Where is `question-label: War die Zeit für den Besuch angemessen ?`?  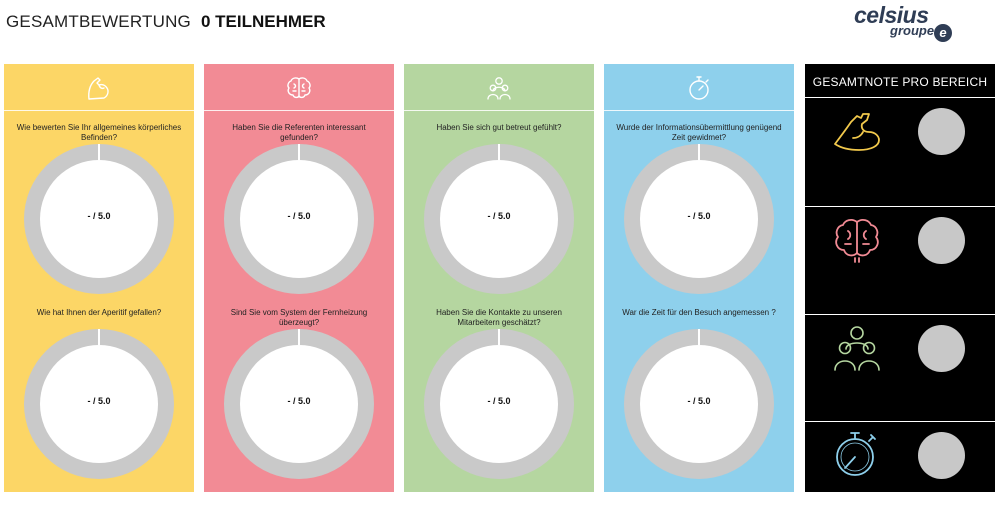
question-label: War die Zeit für den Besuch angemessen ? is located at coordinates (699, 312).